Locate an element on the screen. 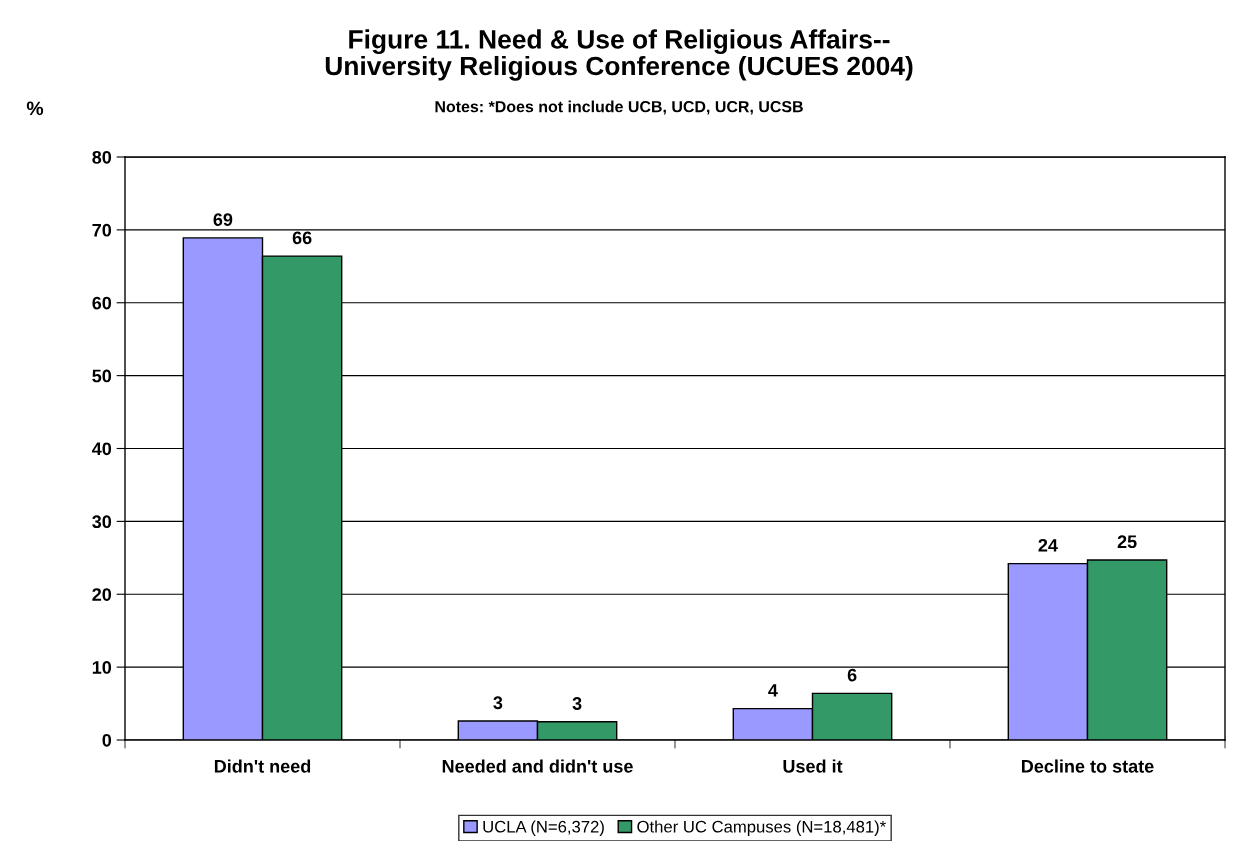 The width and height of the screenshot is (1238, 841). legend-label: UCLA (N=6,372) is located at coordinates (543, 828).